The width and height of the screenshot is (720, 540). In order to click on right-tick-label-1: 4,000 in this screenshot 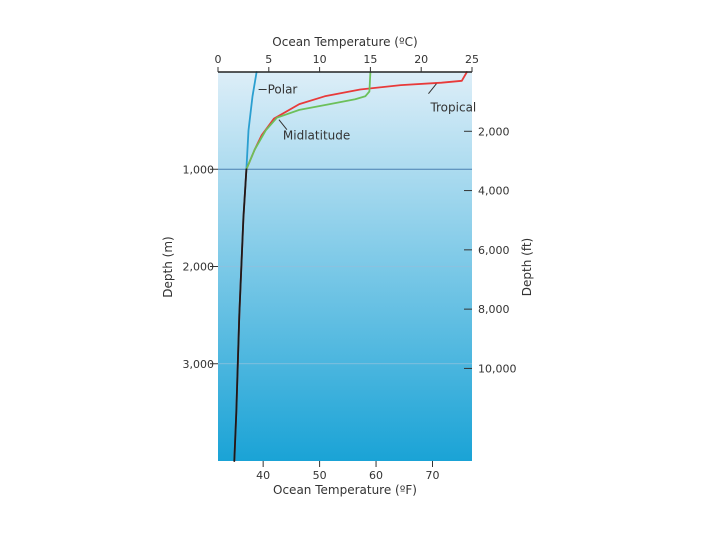, I will do `click(494, 191)`.